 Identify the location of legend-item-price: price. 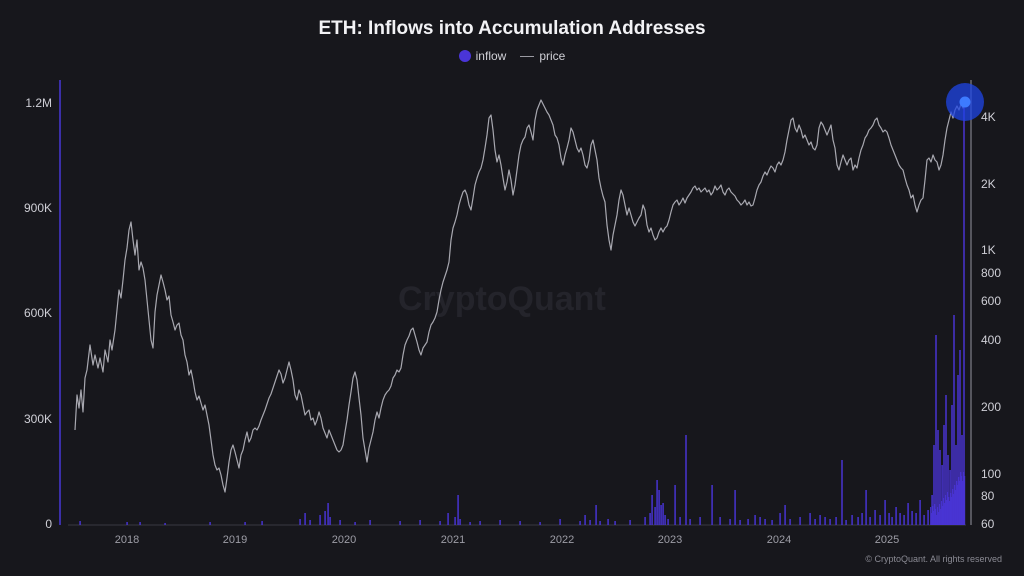
(542, 56).